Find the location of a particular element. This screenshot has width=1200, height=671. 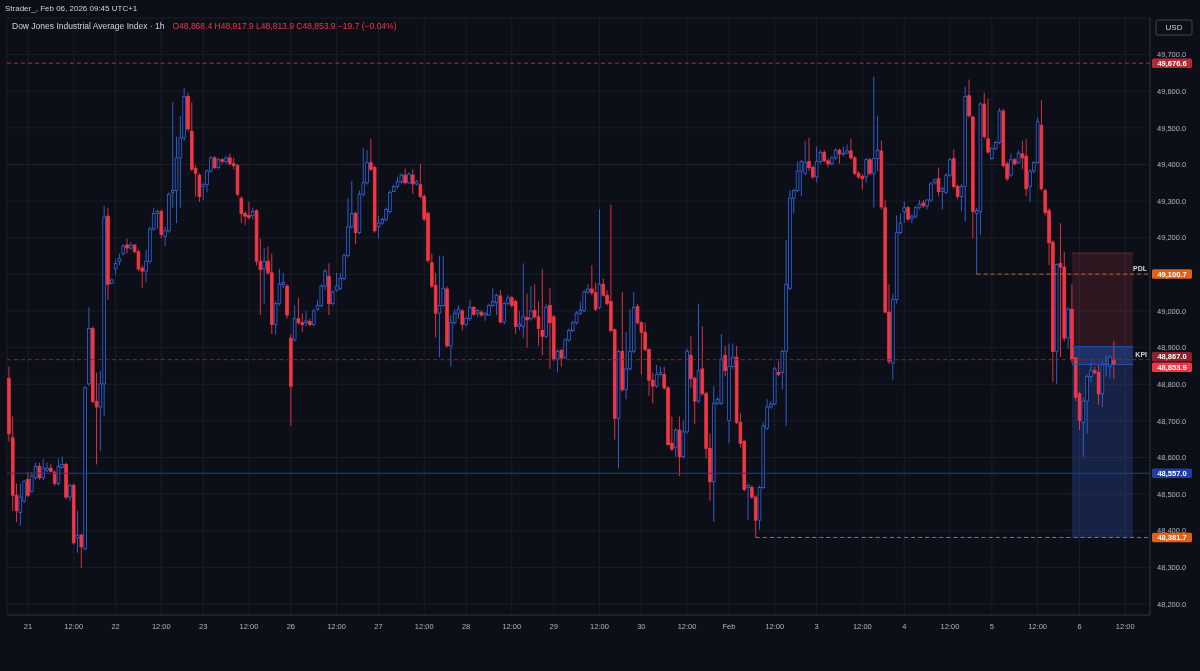

text: USD is located at coordinates (1174, 28).